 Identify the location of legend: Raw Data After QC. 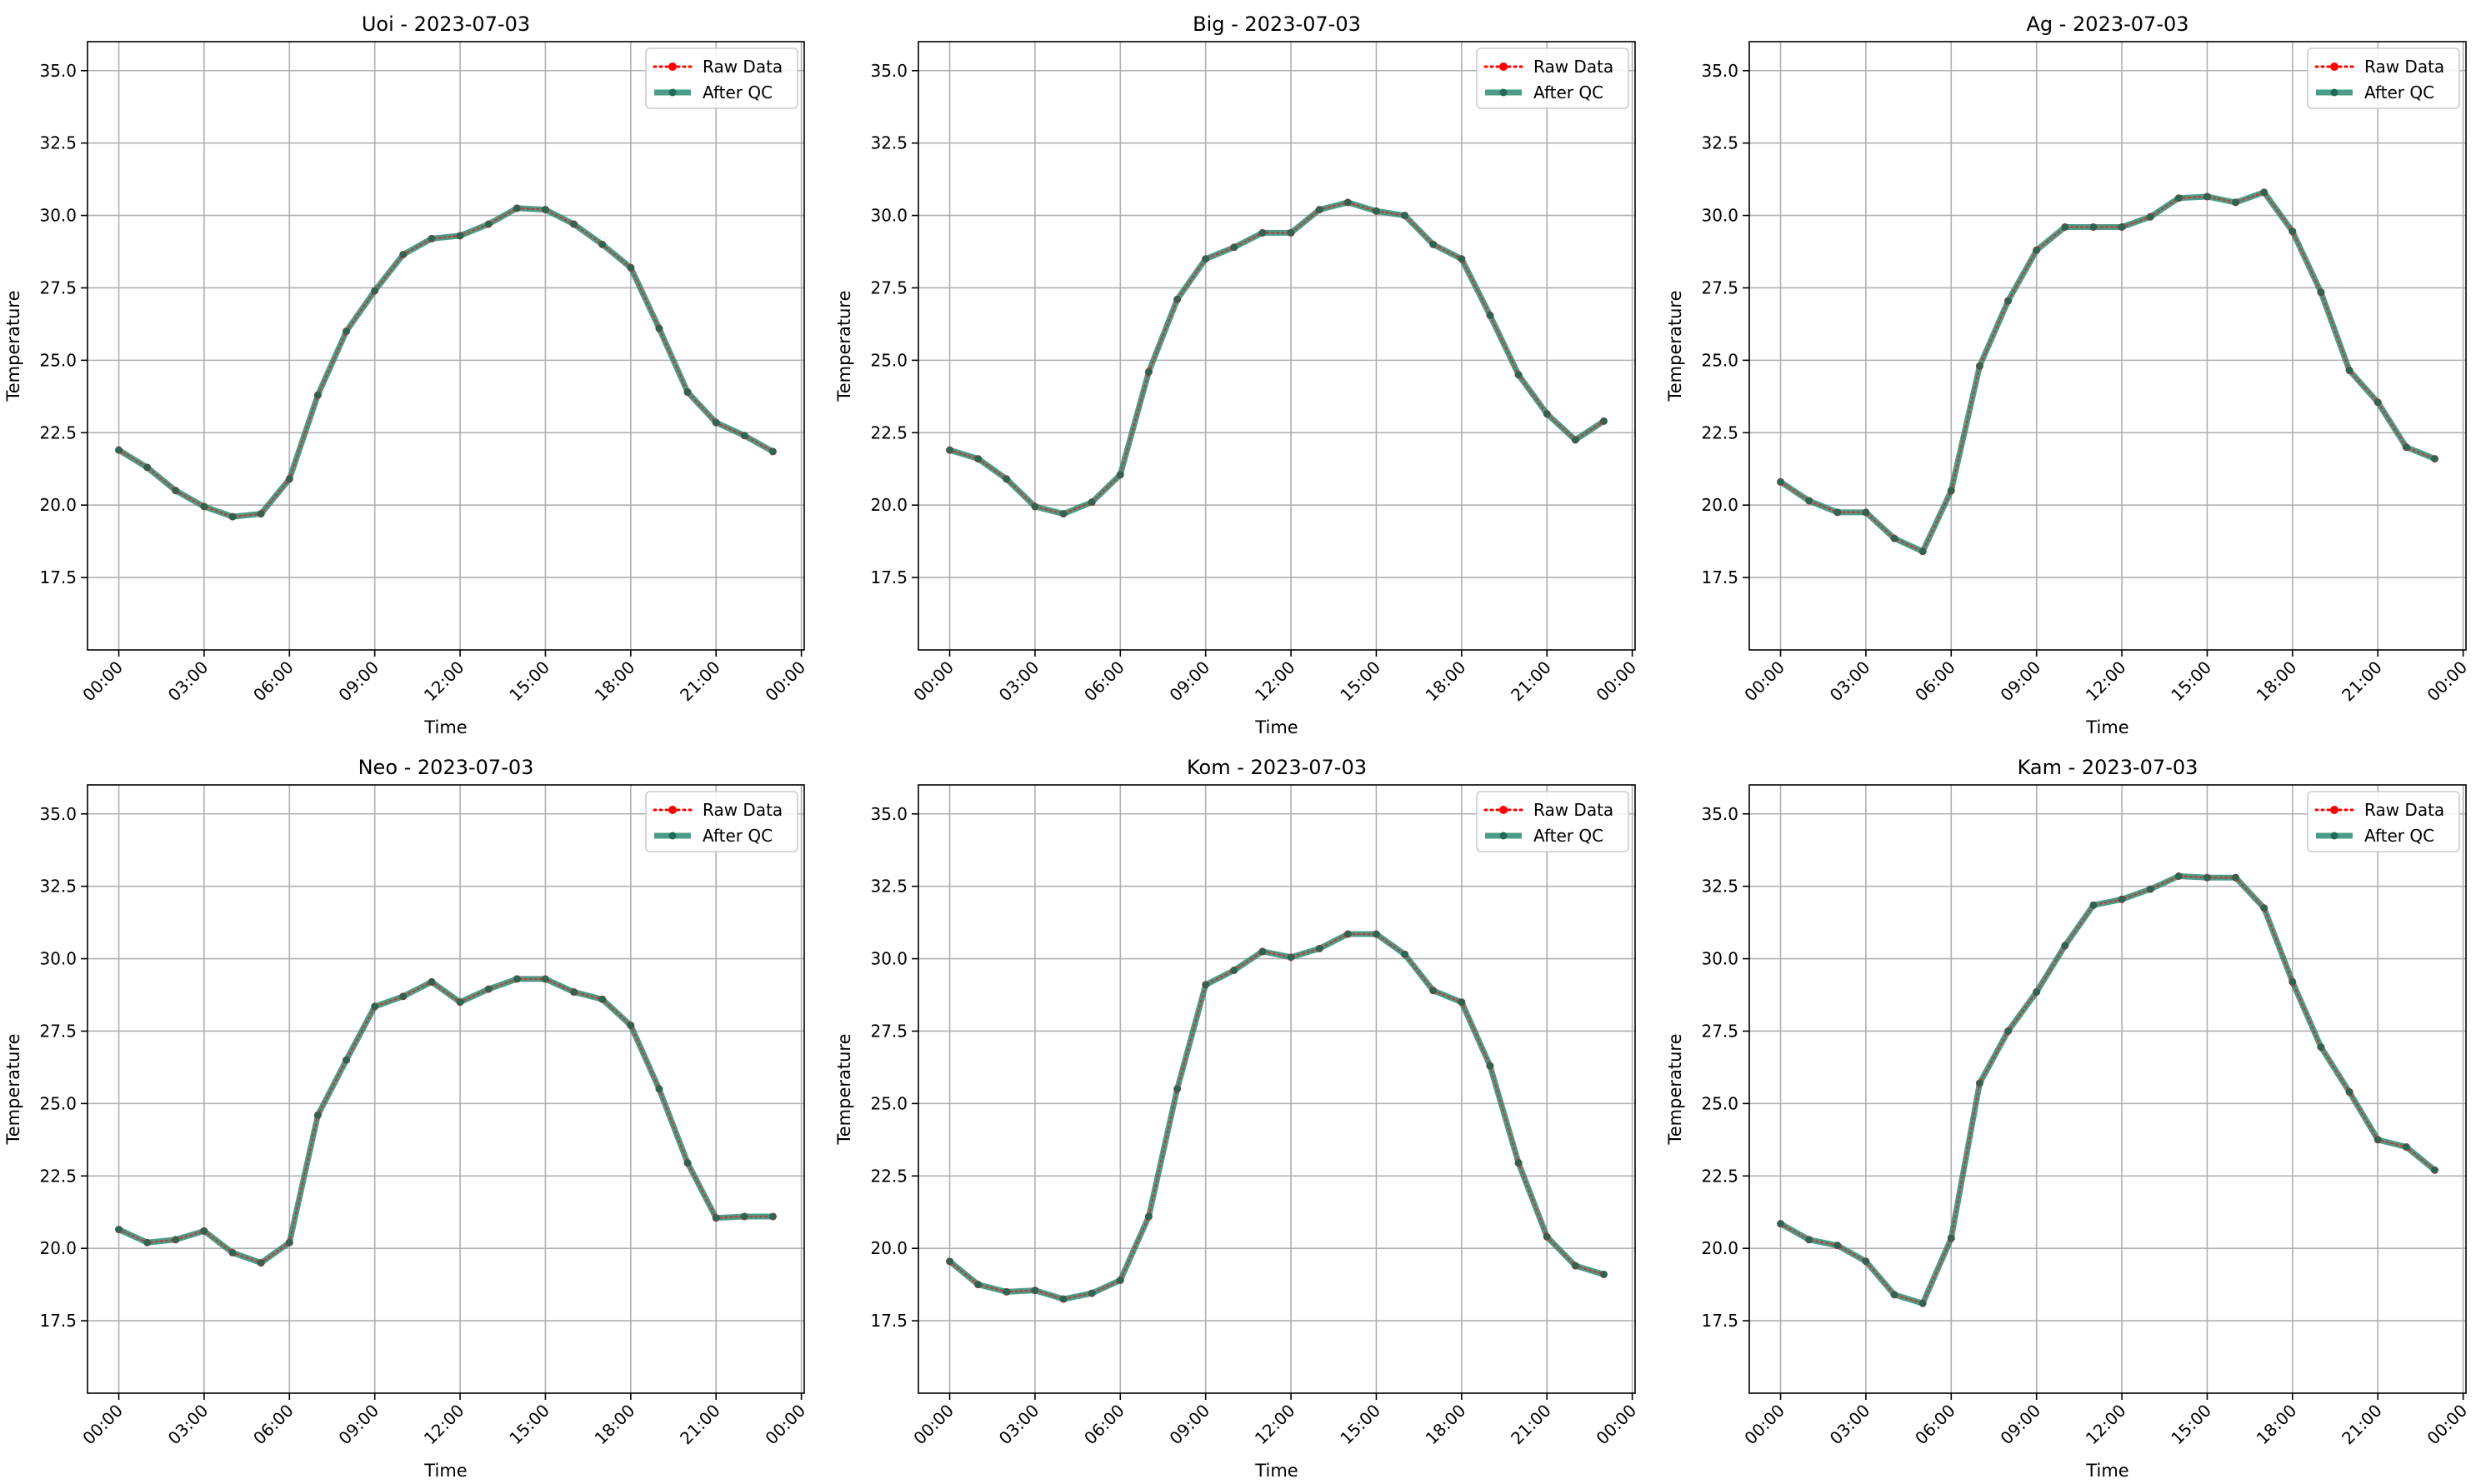
(1552, 78).